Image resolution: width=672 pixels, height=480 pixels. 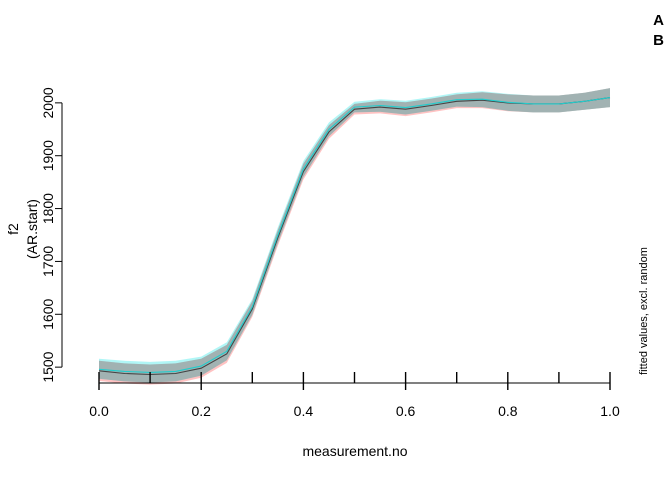 What do you see at coordinates (13, 229) in the screenshot?
I see `y-axis-title: f2` at bounding box center [13, 229].